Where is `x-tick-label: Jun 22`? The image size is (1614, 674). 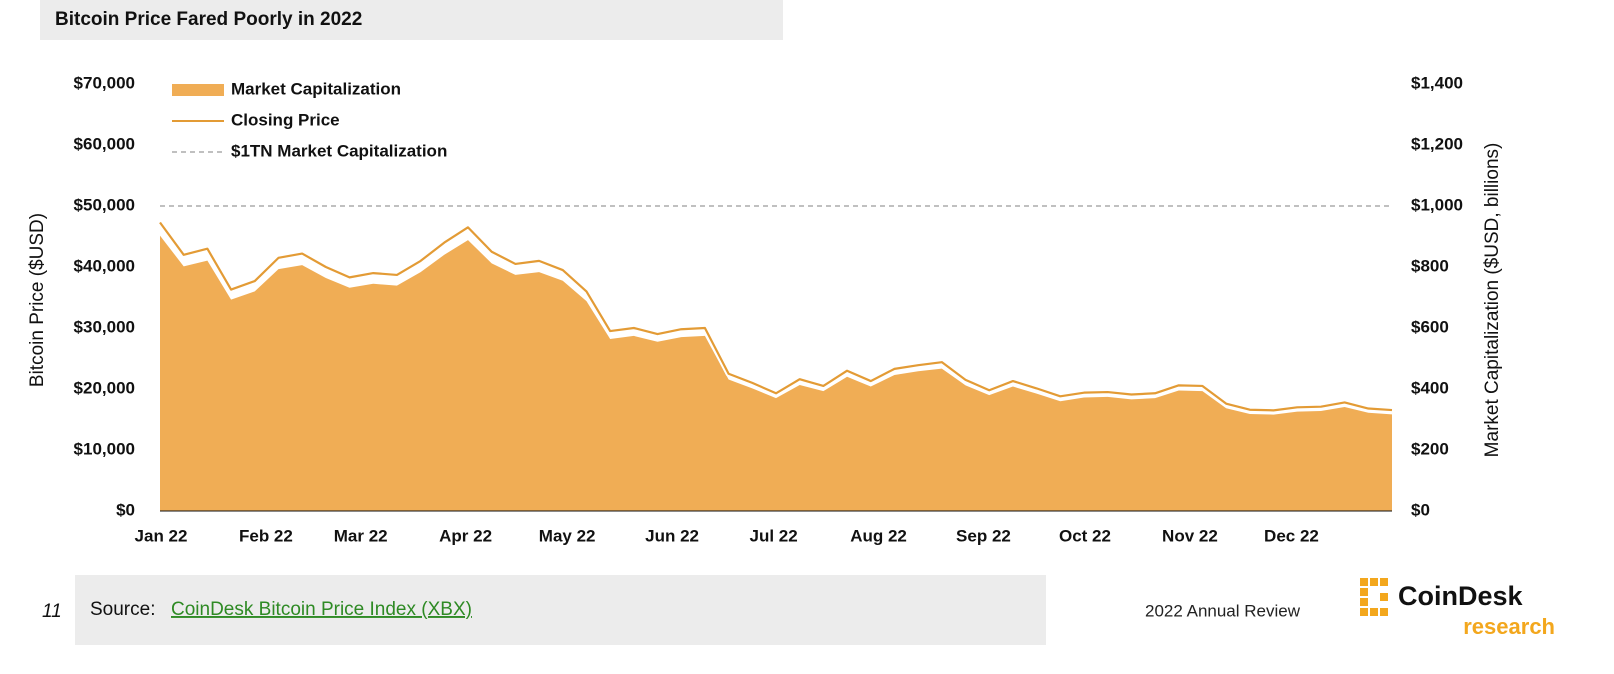 x-tick-label: Jun 22 is located at coordinates (672, 535).